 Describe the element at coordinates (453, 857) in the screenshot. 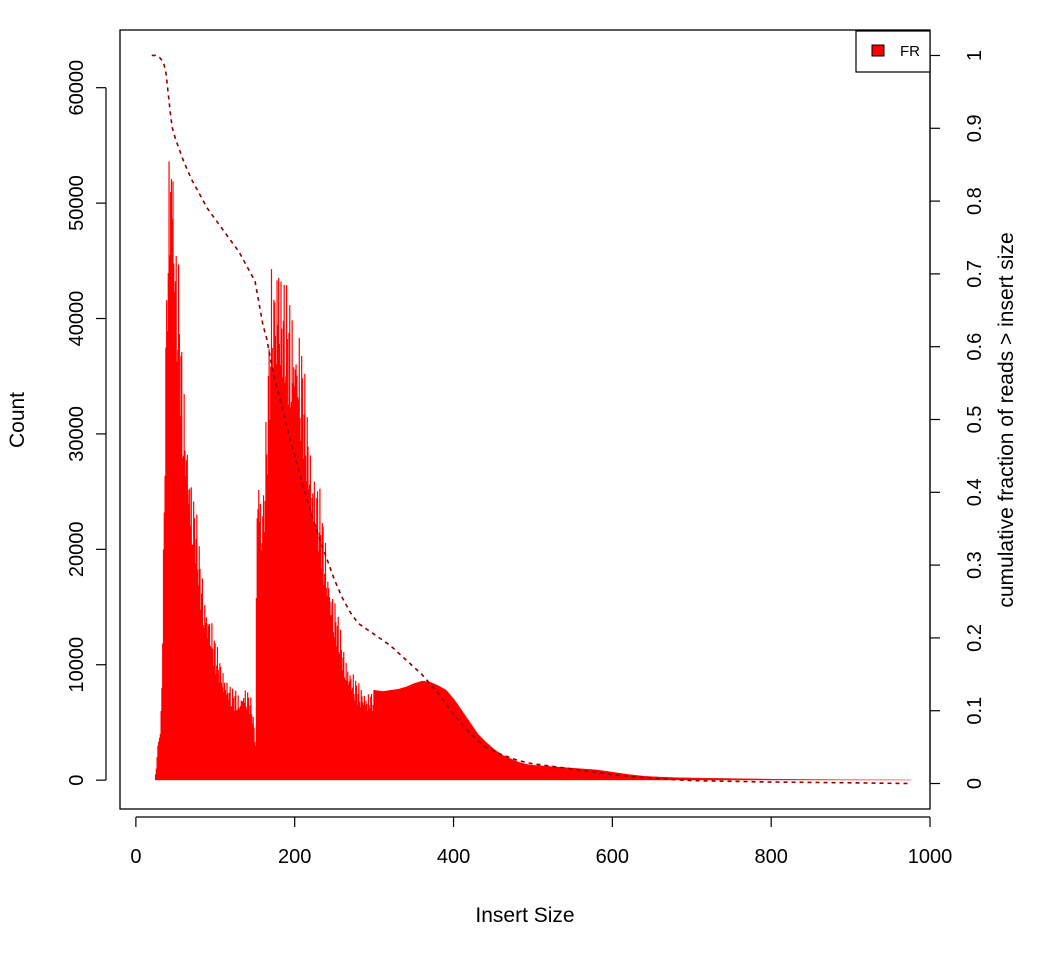

I see `x-tick-label: 400` at that location.